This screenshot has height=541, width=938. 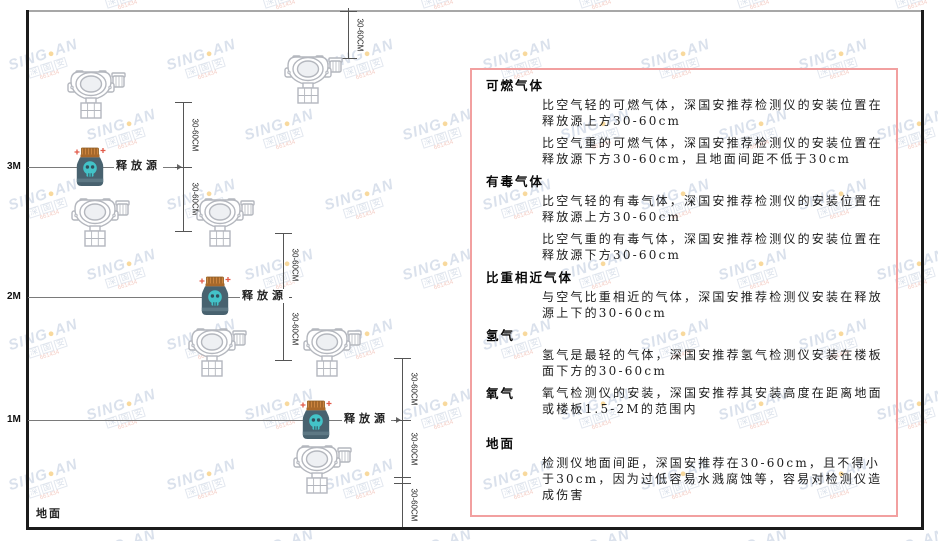 What do you see at coordinates (712, 363) in the screenshot?
I see `section-paragraph: 氢气是最轻的气体，深国安推荐氢气检测仪安装在楼板面下方的30-60cm` at bounding box center [712, 363].